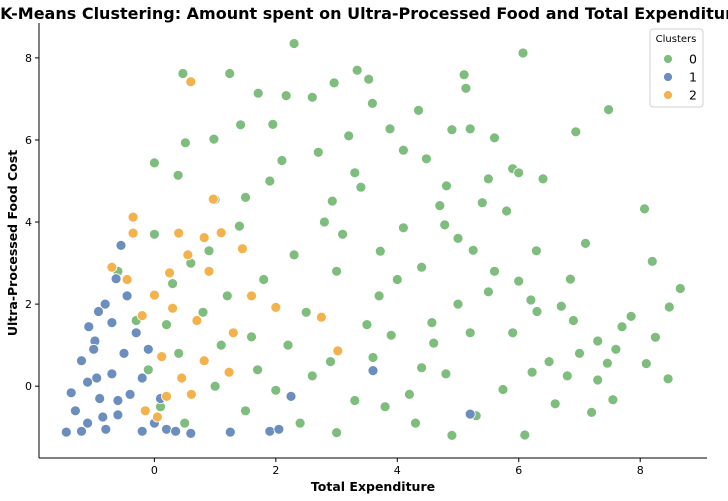 This screenshot has height=501, width=728. What do you see at coordinates (676, 68) in the screenshot?
I see `legend-box` at bounding box center [676, 68].